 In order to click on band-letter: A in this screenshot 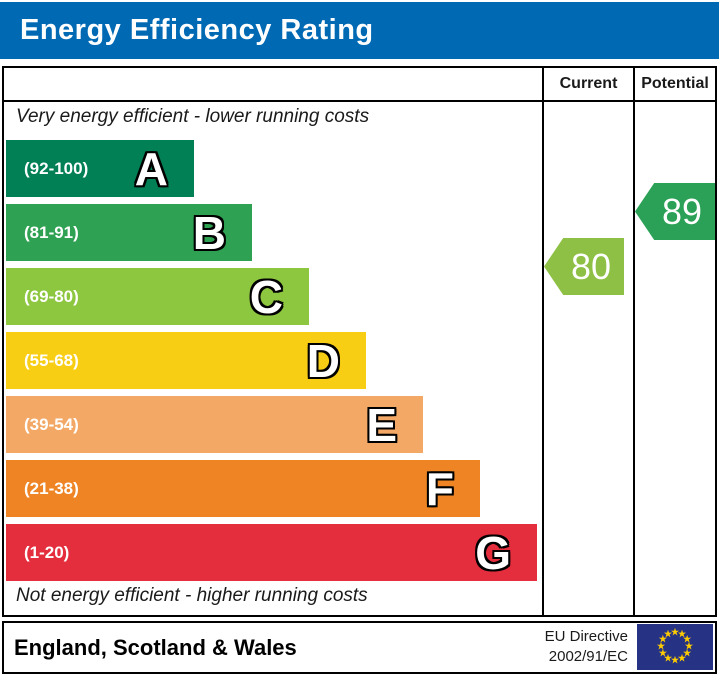, I will do `click(151, 168)`.